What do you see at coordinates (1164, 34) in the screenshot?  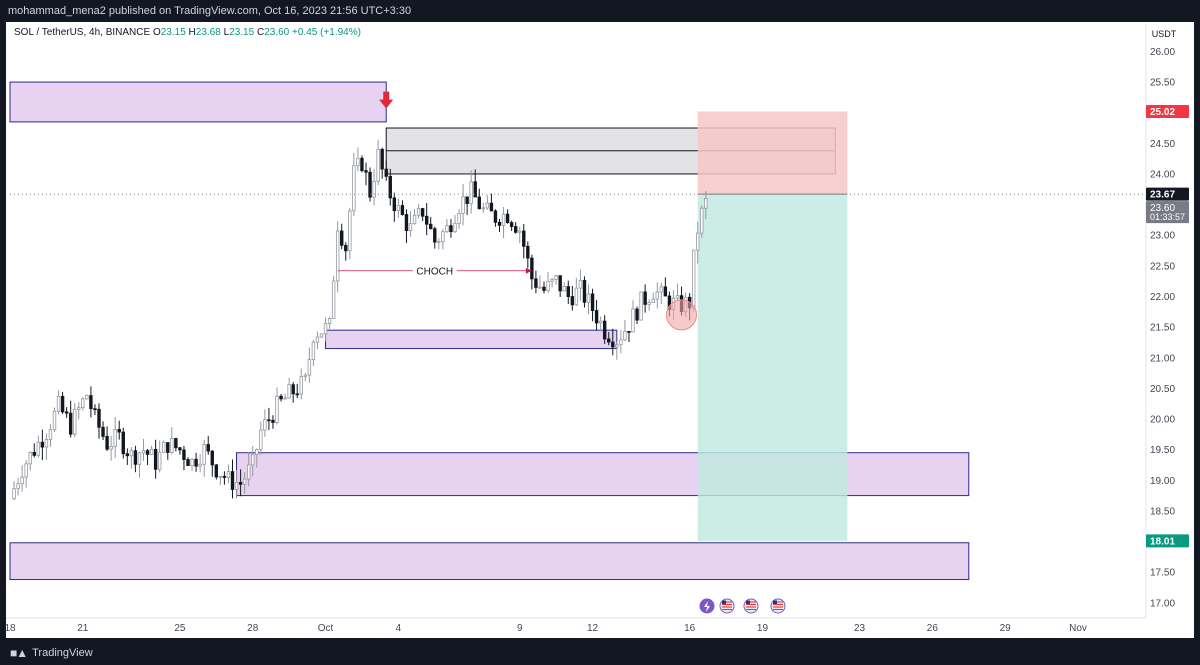 I see `currency-label: USDT` at bounding box center [1164, 34].